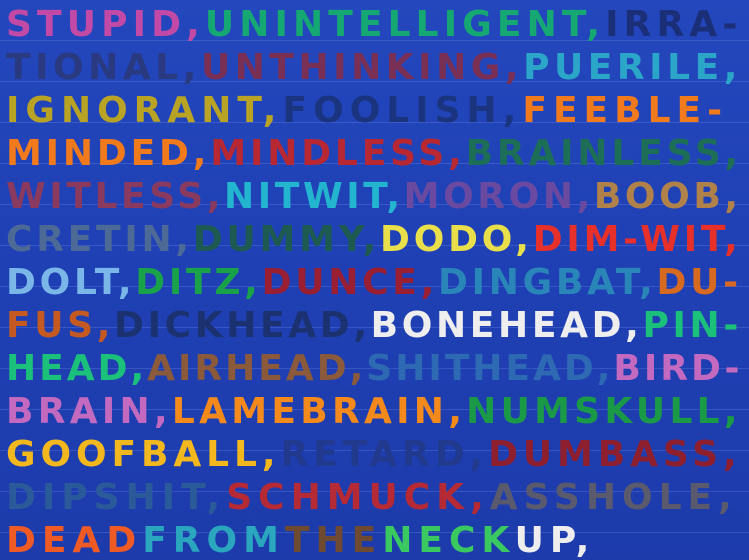 This screenshot has width=749, height=560. Describe the element at coordinates (547, 282) in the screenshot. I see `word: DINGBAT,` at that location.